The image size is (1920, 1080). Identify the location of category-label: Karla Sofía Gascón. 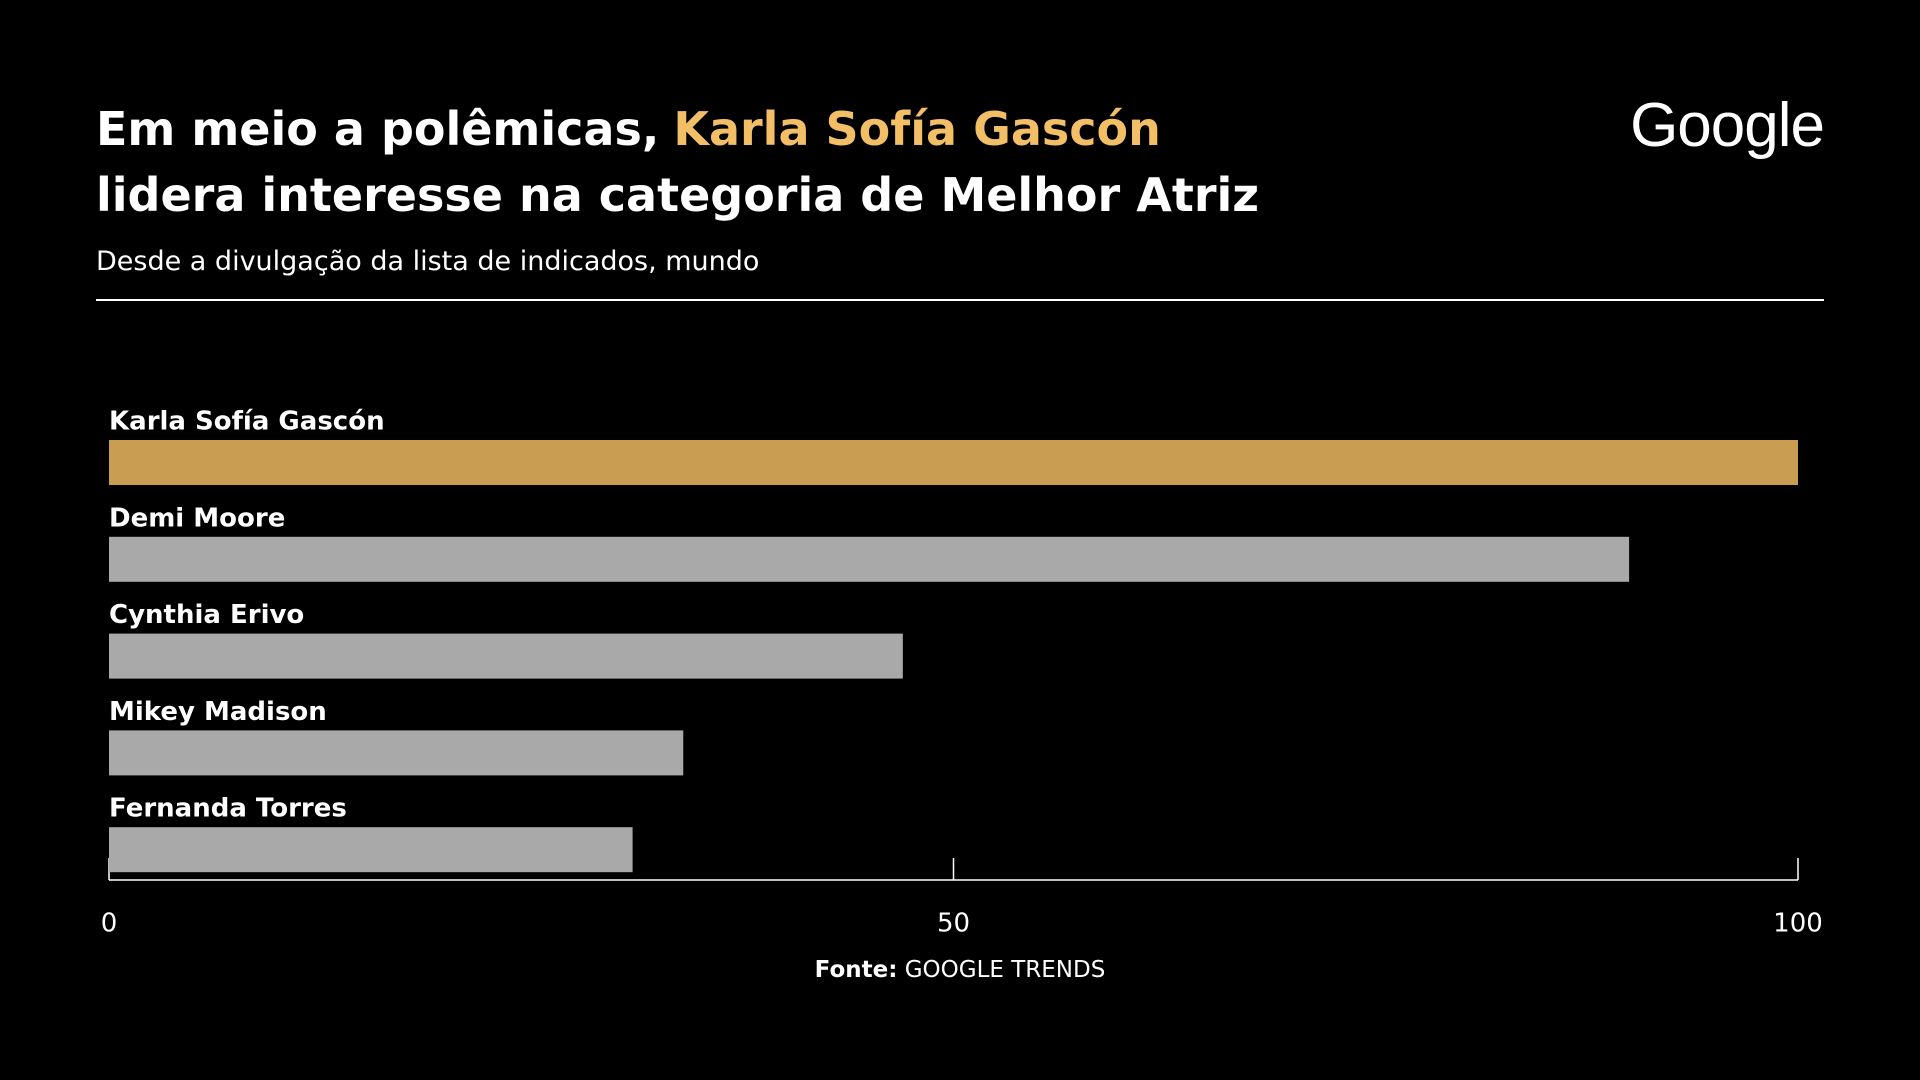
(247, 422).